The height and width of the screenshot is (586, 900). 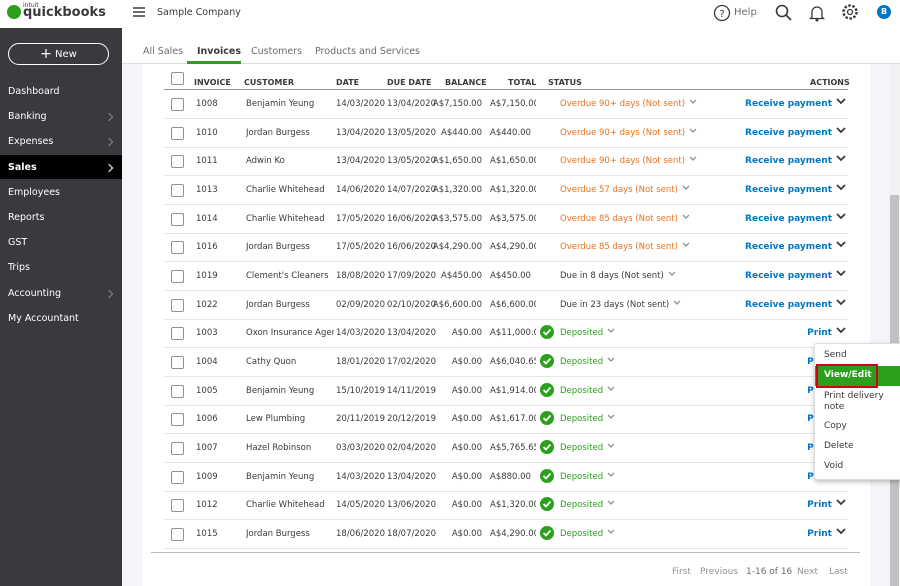 I want to click on select-all-checkbox, so click(x=177, y=78).